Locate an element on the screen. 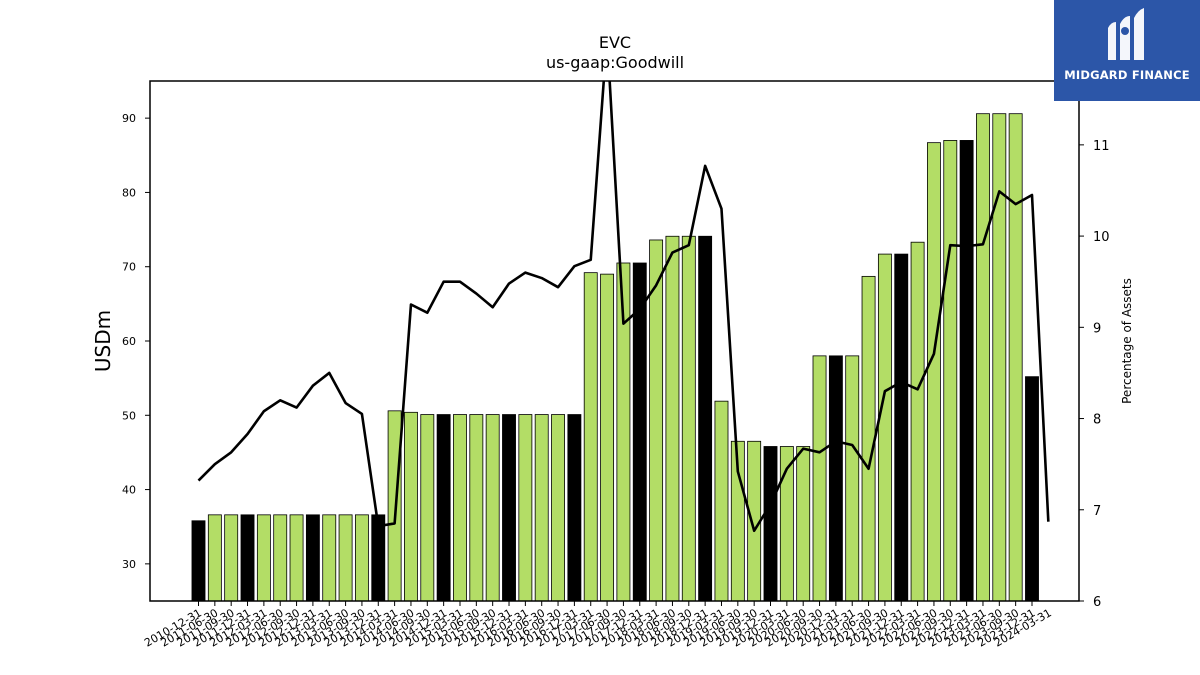  midgard-finance-logo: MIDGARD FINANCE is located at coordinates (1127, 50).